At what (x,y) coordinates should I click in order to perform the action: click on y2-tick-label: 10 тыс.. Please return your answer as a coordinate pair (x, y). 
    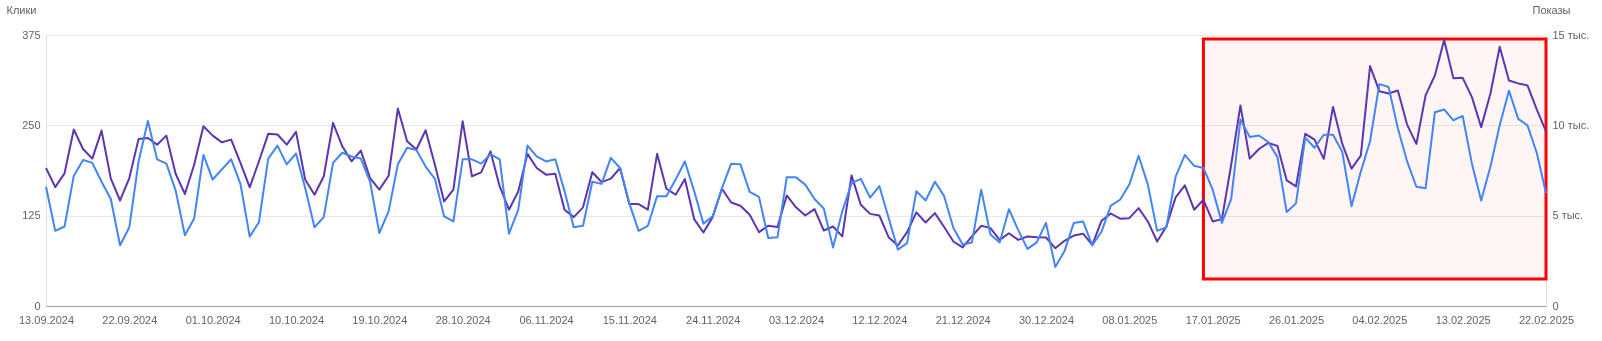
    Looking at the image, I should click on (1571, 124).